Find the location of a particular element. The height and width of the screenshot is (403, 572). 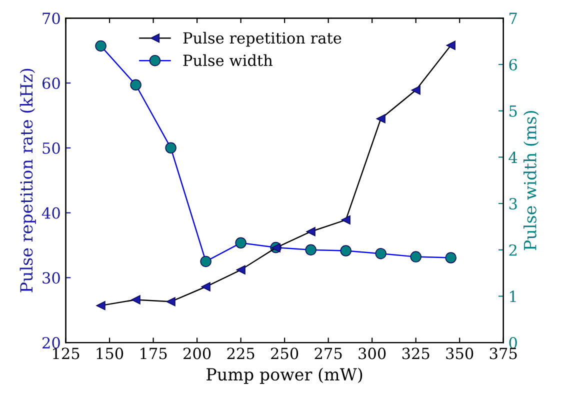

x-tick-label: 350 is located at coordinates (460, 354).